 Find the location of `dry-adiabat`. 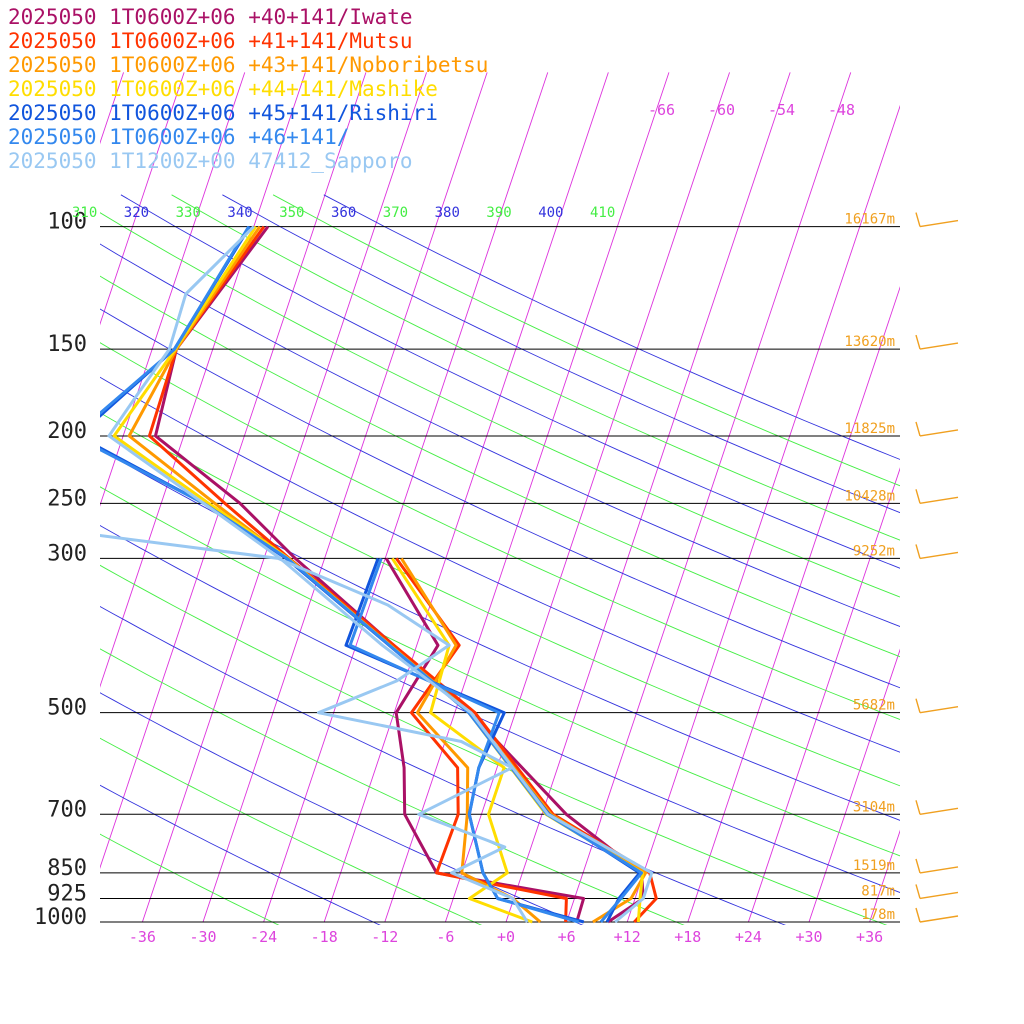

dry-adiabat is located at coordinates (190, 879).